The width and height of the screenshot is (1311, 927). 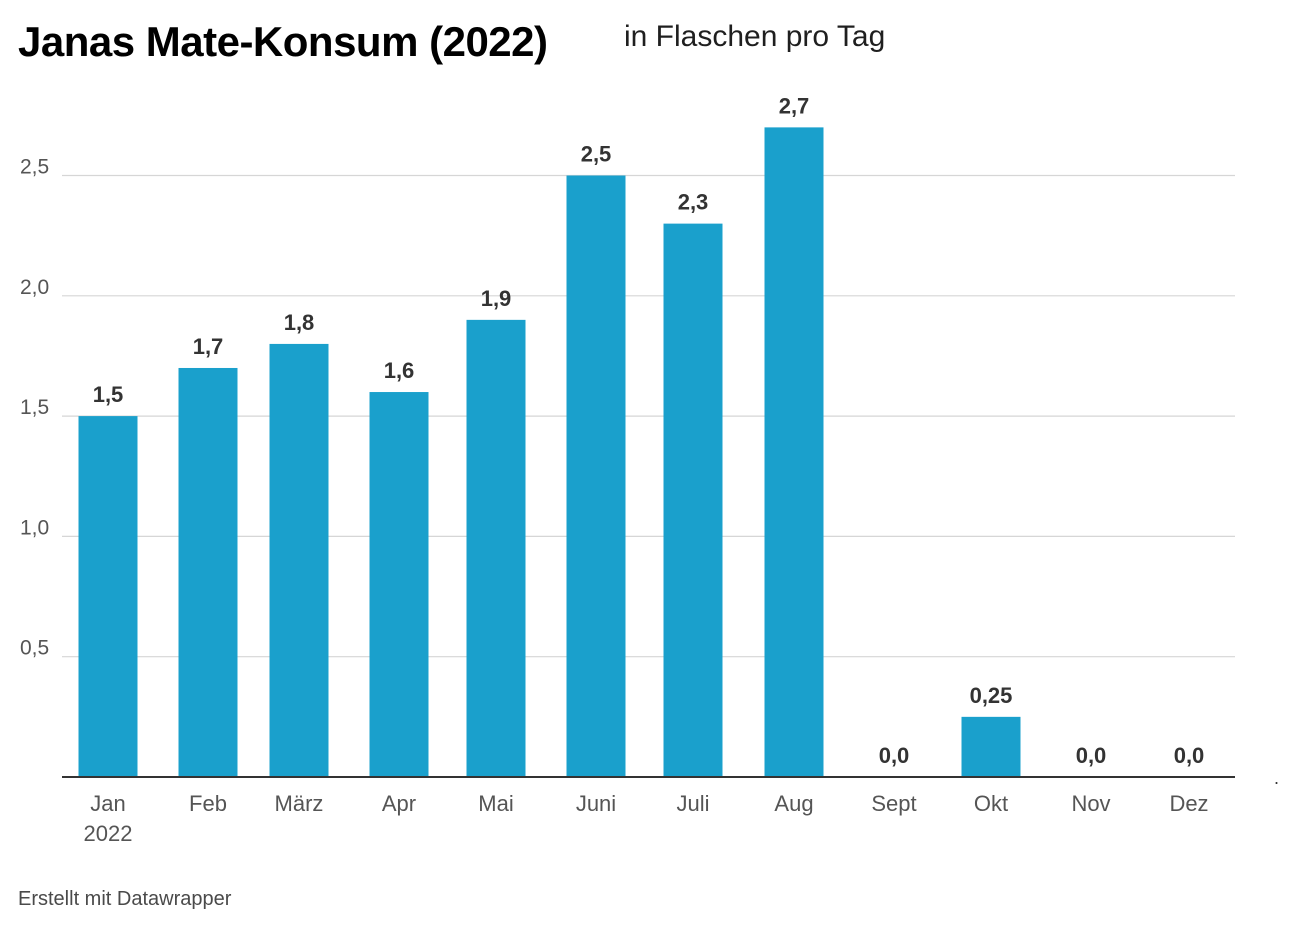 I want to click on x-tick-label: Jan 2022, so click(x=108, y=818).